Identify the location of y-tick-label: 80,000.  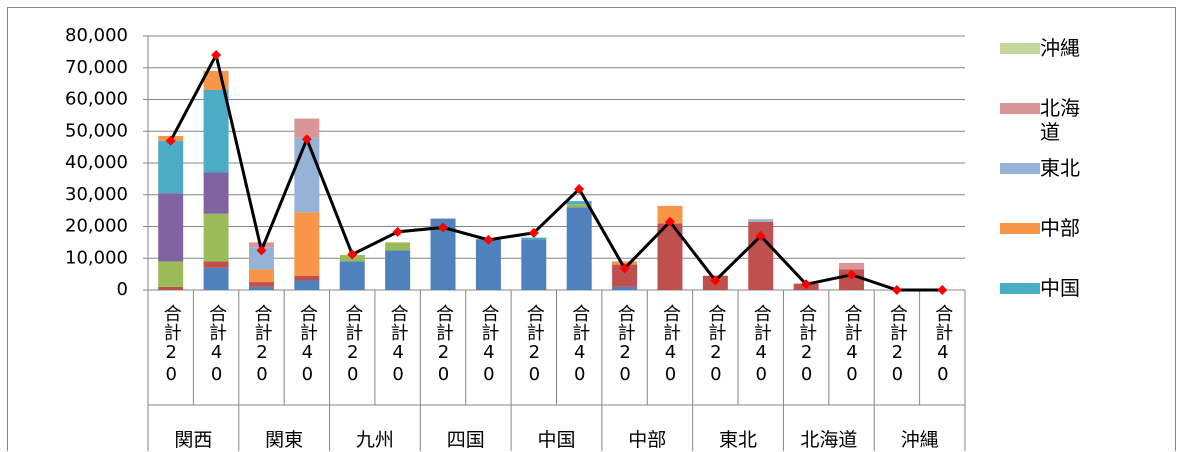
(96, 35).